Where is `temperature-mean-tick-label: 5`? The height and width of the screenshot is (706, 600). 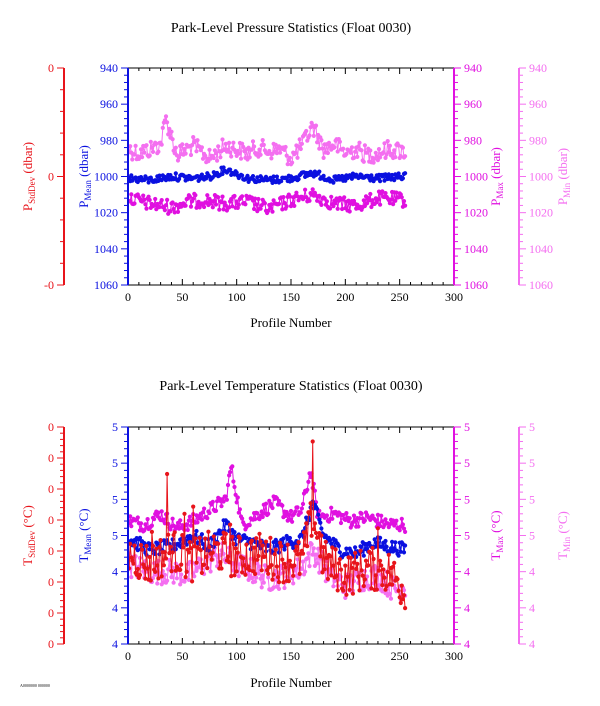 temperature-mean-tick-label: 5 is located at coordinates (115, 427).